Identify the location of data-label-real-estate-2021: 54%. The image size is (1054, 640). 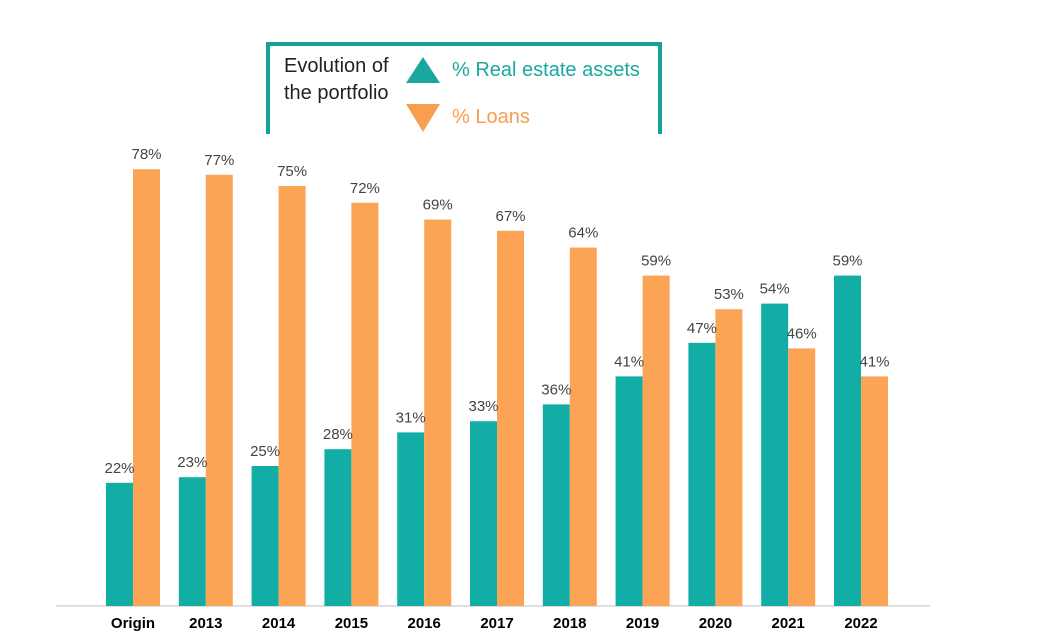
(775, 289).